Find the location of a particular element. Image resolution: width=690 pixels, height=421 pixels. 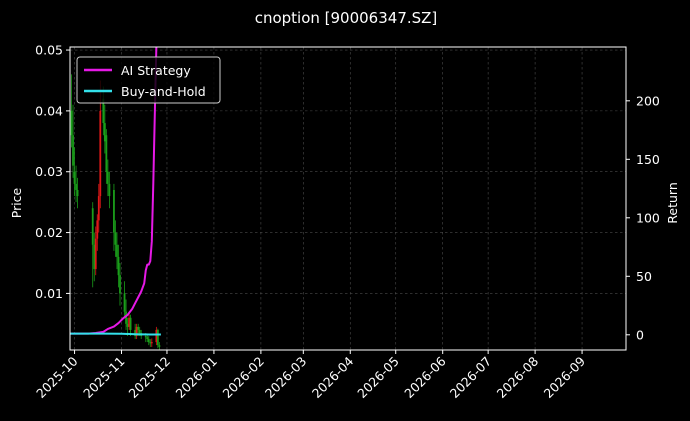

y-axis-title-right: Return is located at coordinates (672, 202).